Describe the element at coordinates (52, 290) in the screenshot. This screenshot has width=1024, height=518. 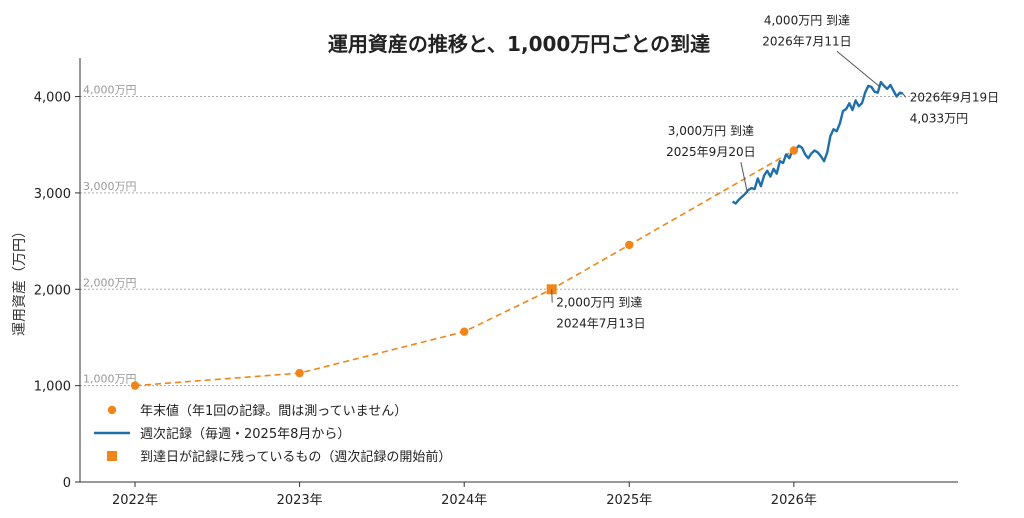
I see `y-tick-label: 2,000` at that location.